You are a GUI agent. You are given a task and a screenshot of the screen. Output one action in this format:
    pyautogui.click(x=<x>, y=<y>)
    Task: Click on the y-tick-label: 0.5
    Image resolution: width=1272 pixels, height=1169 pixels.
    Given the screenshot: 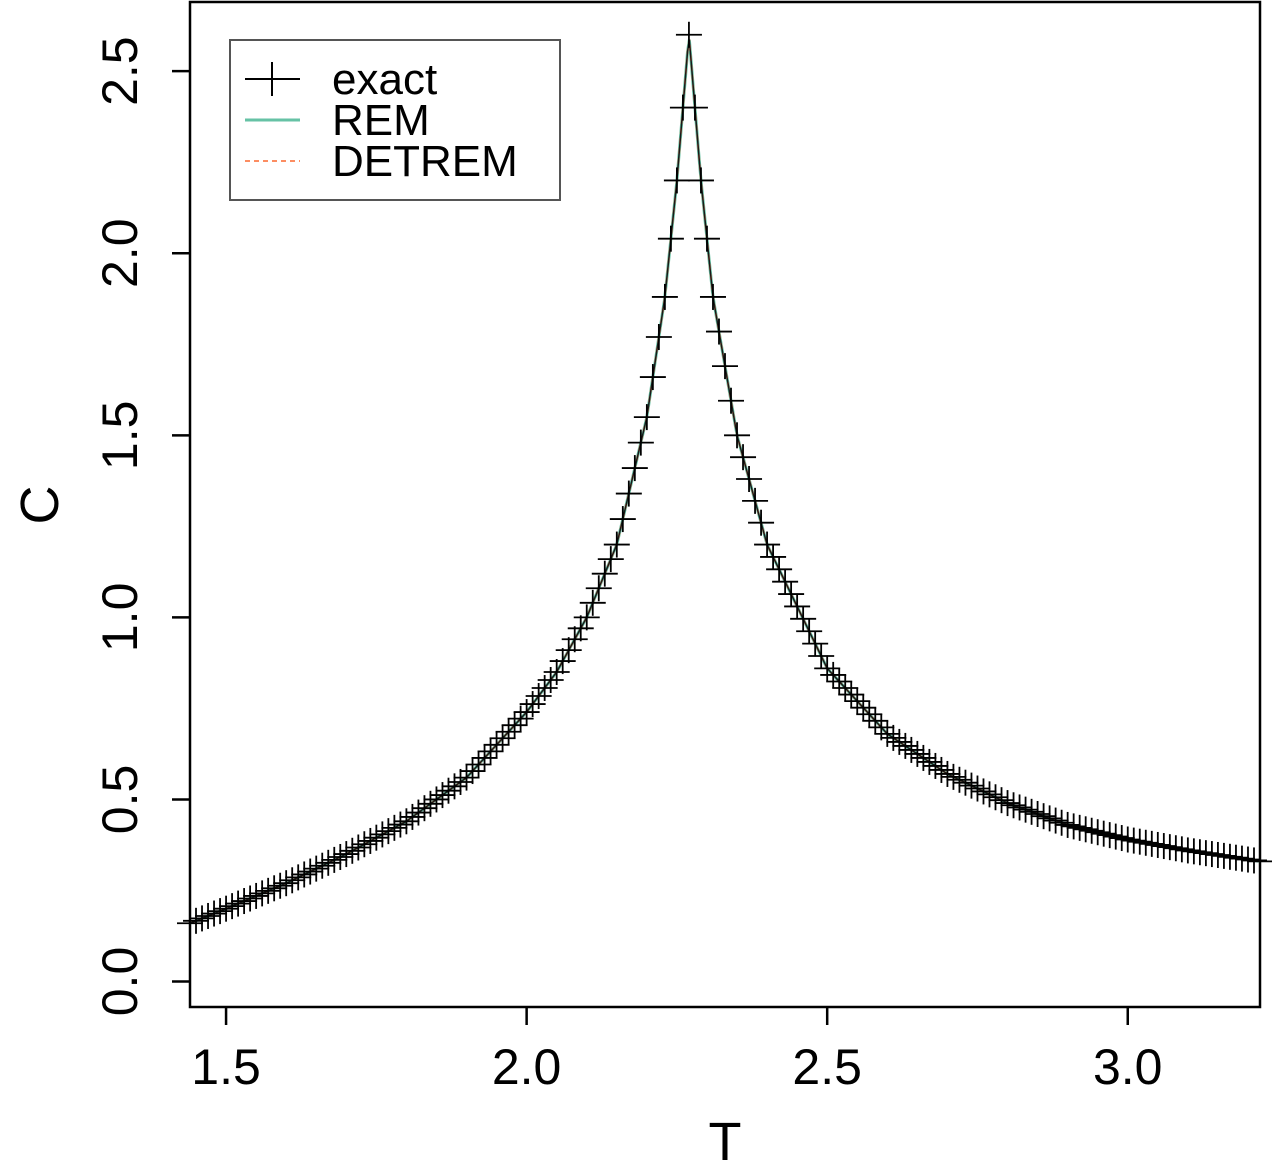 What is the action you would take?
    pyautogui.click(x=120, y=800)
    